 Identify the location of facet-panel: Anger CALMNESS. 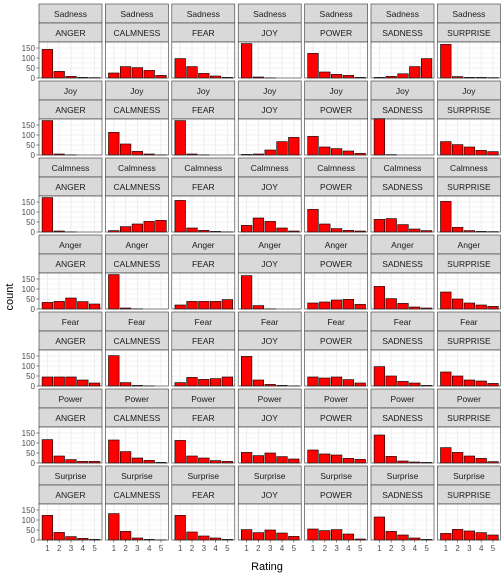
(139, 272).